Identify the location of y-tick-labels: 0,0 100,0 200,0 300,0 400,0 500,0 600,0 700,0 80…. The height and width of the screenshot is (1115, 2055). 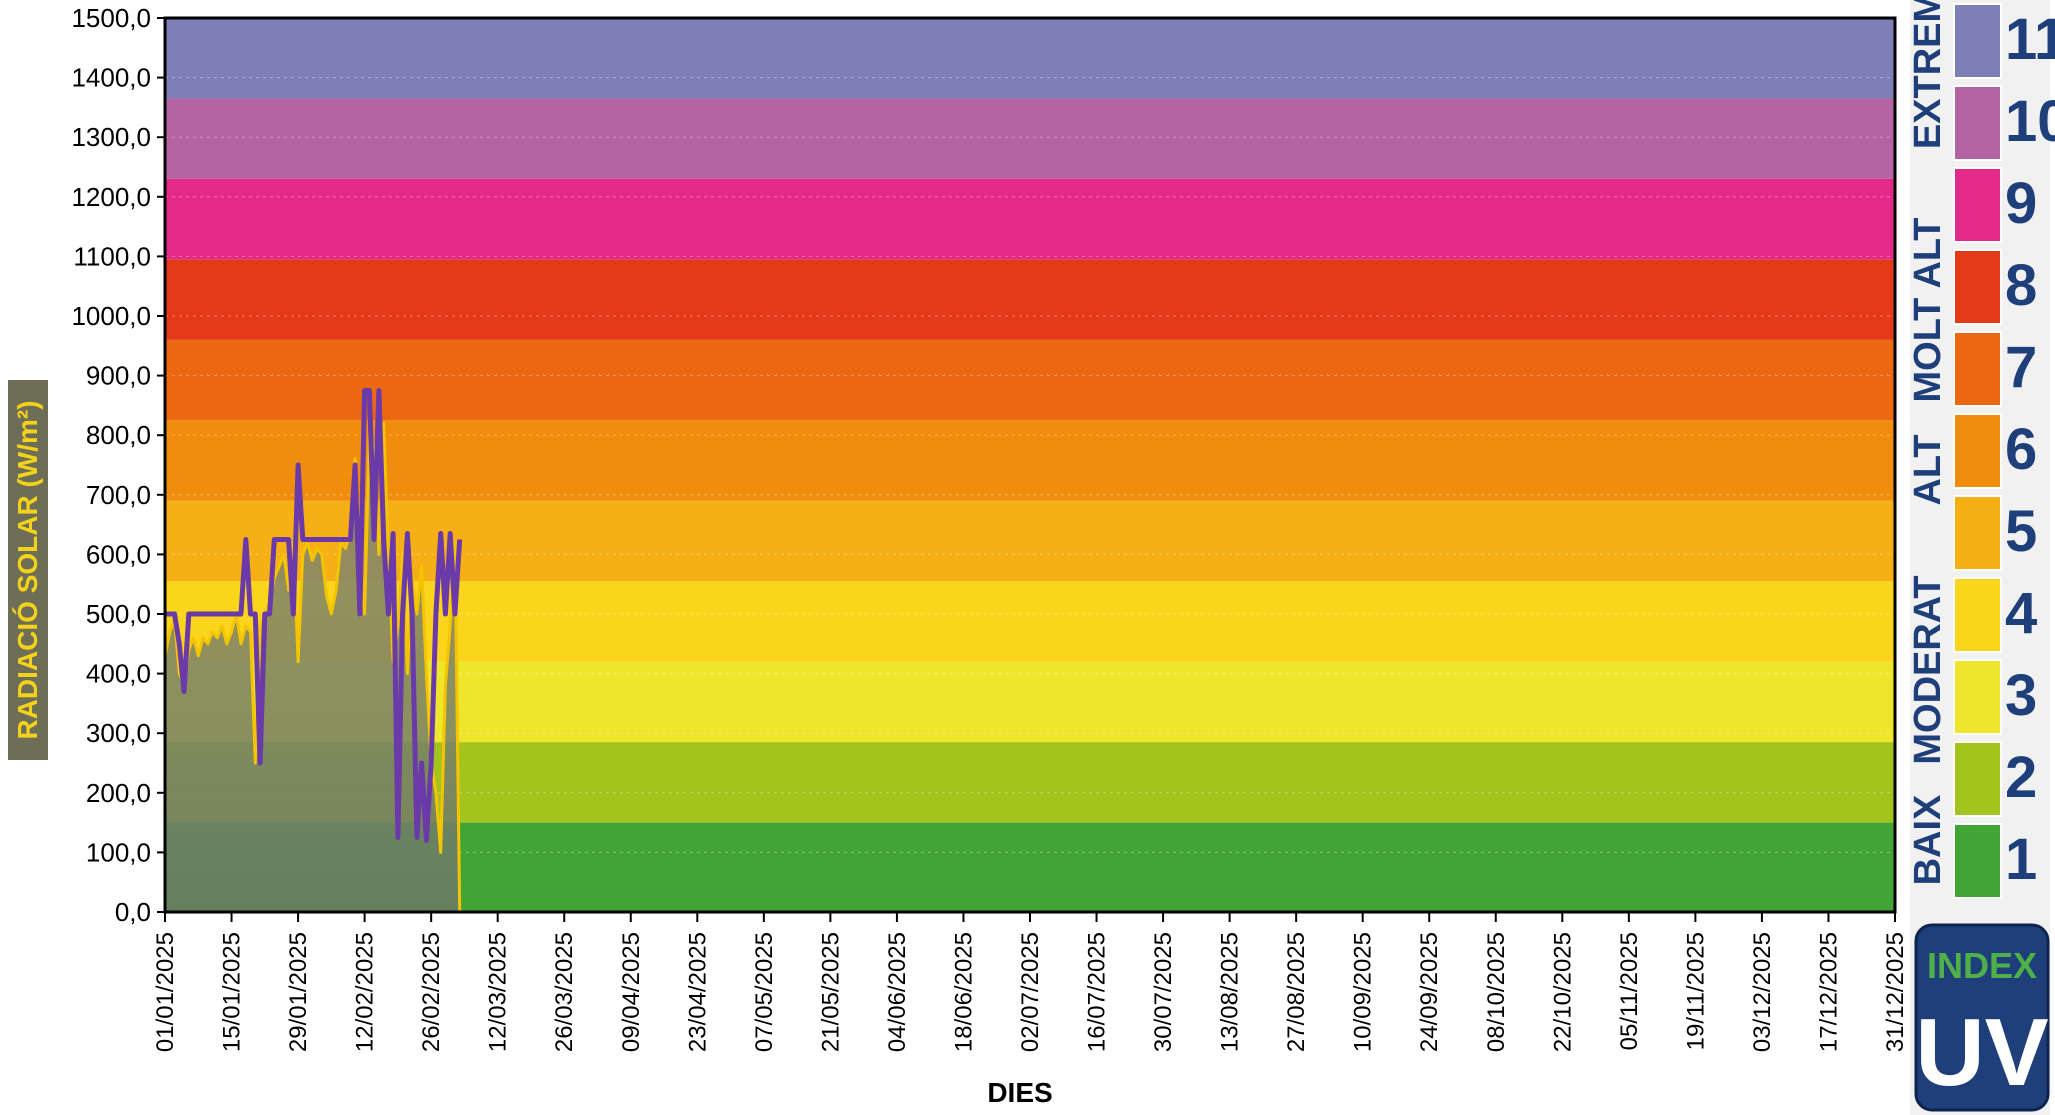
(118, 465).